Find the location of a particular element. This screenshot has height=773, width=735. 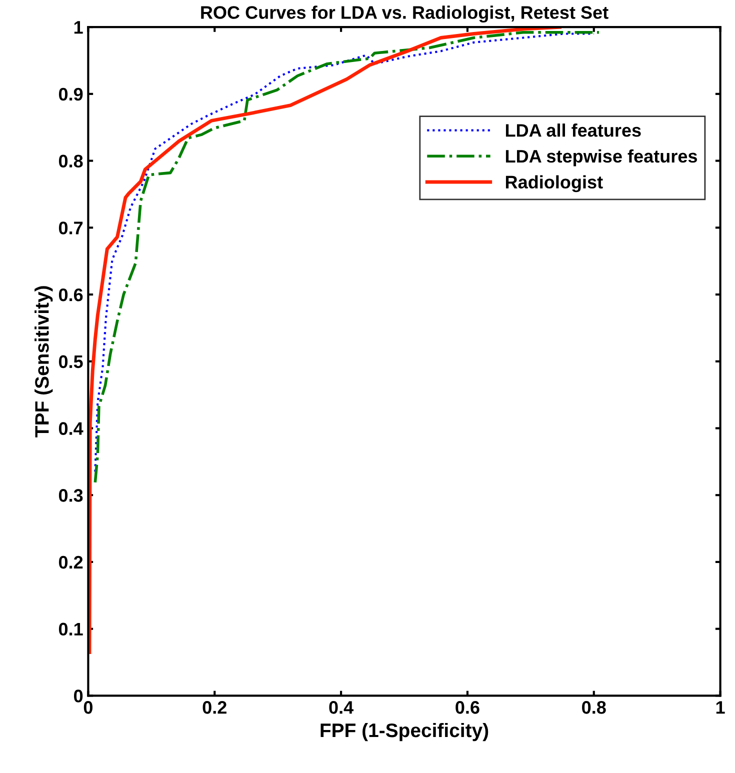

y-tick-label: 0.2 is located at coordinates (70, 562).